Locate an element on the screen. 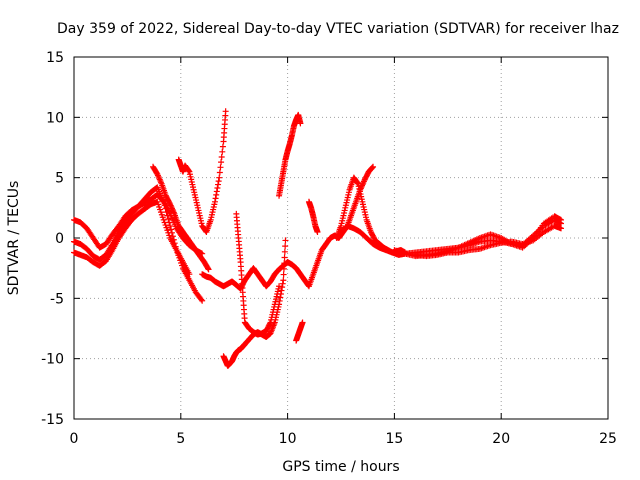  y-axis-label: SDTVAR / TECUs is located at coordinates (14, 238).